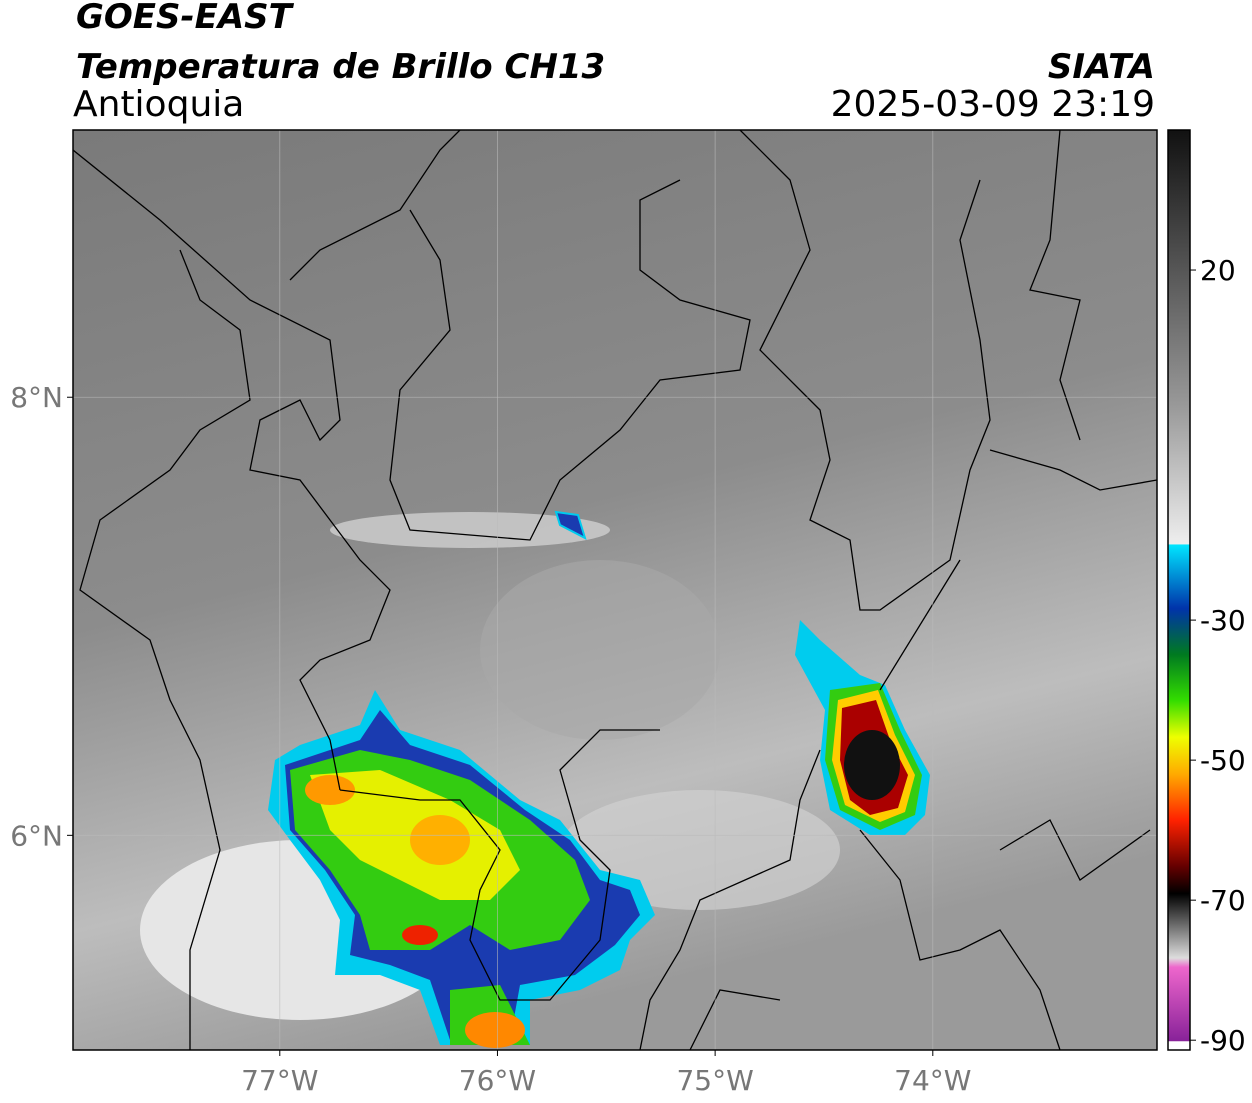  I want to click on colorbar-tick-label: -90, so click(1223, 1040).